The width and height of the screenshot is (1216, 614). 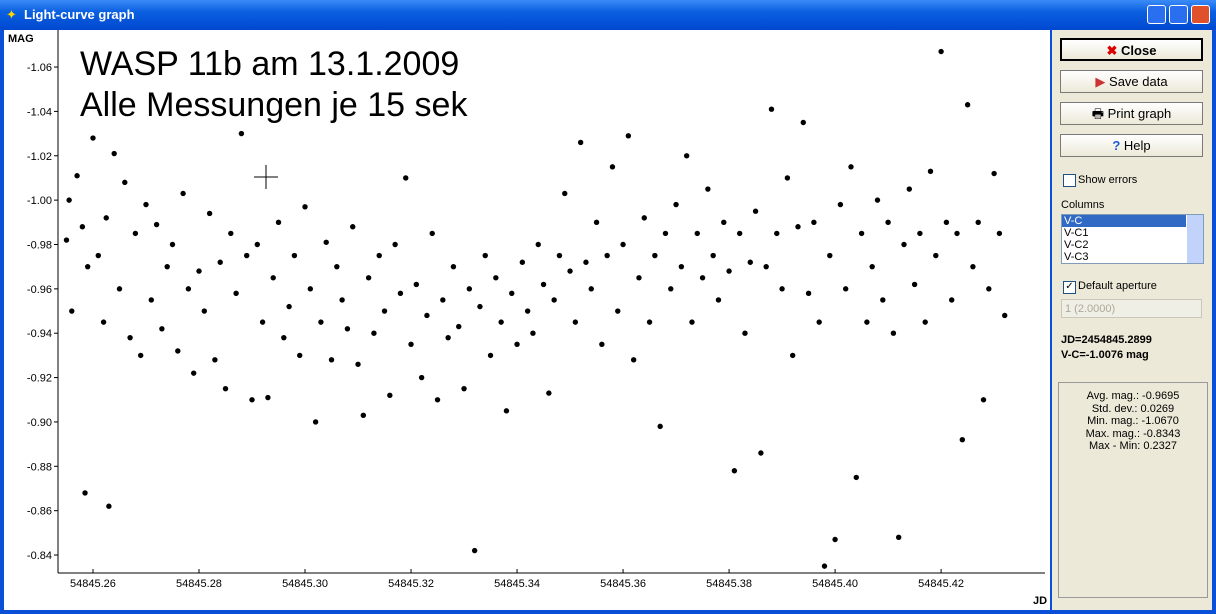 What do you see at coordinates (1124, 221) in the screenshot?
I see `list-item: V-C` at bounding box center [1124, 221].